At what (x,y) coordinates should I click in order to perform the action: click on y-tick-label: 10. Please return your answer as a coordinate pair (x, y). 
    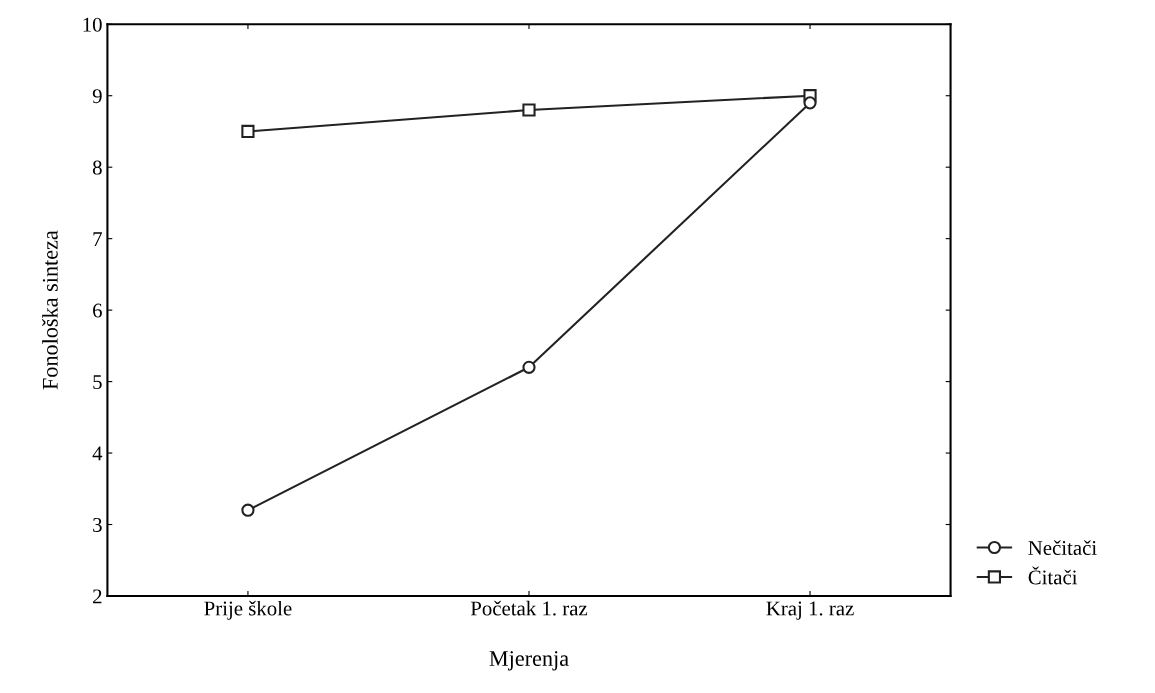
    Looking at the image, I should click on (92, 24).